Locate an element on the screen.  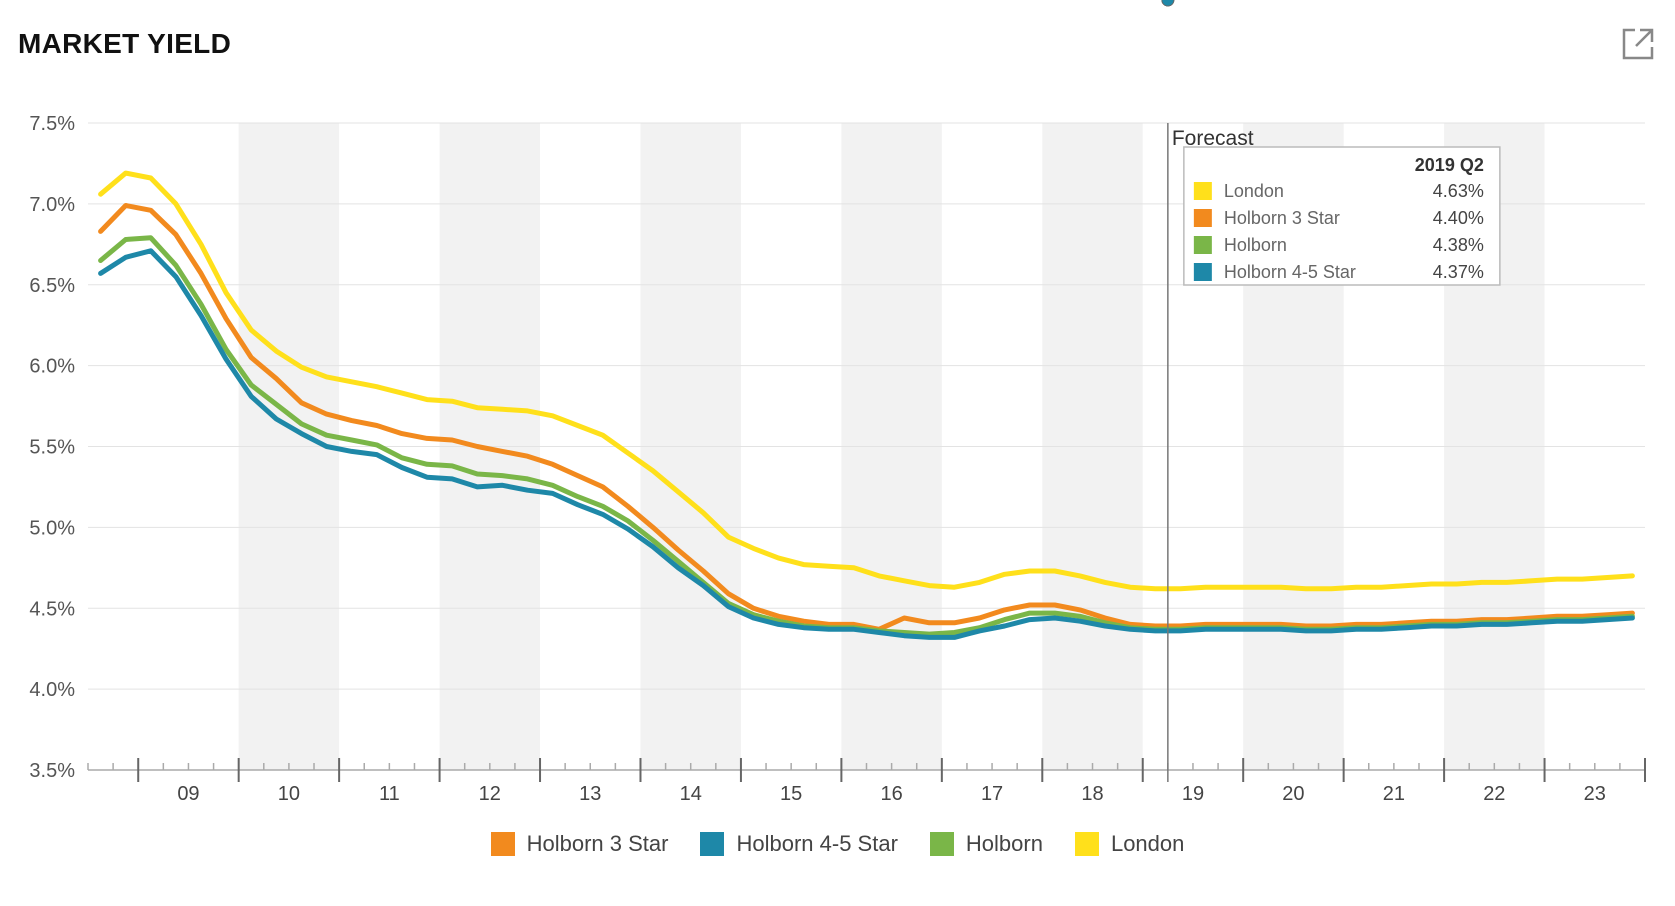
x-tick-label: 23 is located at coordinates (1595, 794).